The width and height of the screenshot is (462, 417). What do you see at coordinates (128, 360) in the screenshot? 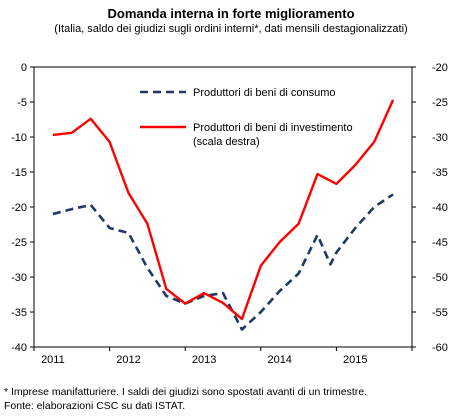
I see `x-tick-label: 2012` at bounding box center [128, 360].